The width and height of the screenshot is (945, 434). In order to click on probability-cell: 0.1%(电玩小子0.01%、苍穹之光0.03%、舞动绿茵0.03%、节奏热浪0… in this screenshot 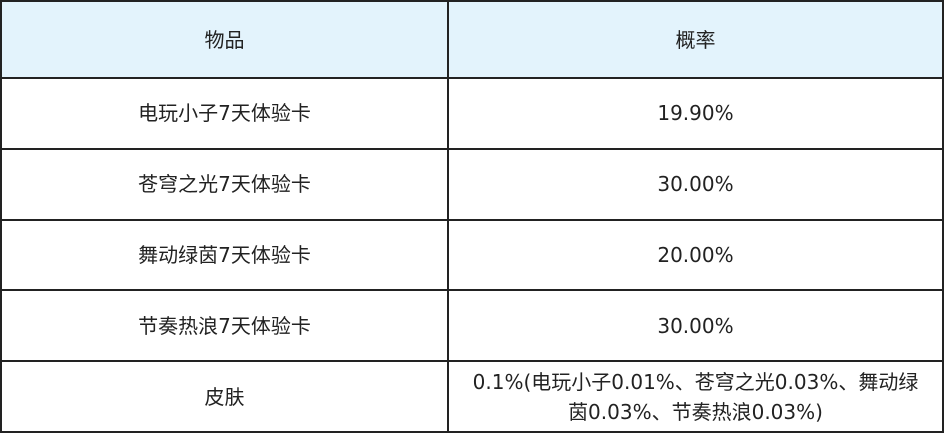, I will do `click(695, 396)`.